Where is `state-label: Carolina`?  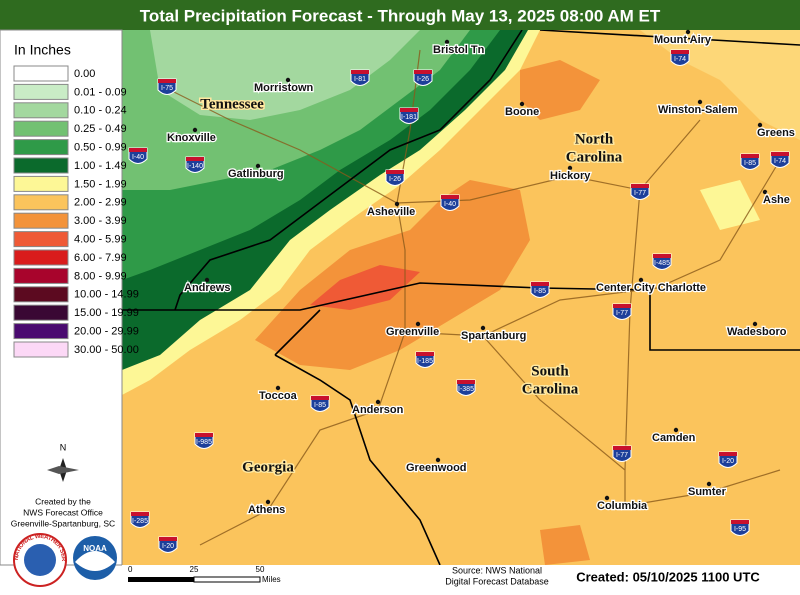 state-label: Carolina is located at coordinates (594, 157).